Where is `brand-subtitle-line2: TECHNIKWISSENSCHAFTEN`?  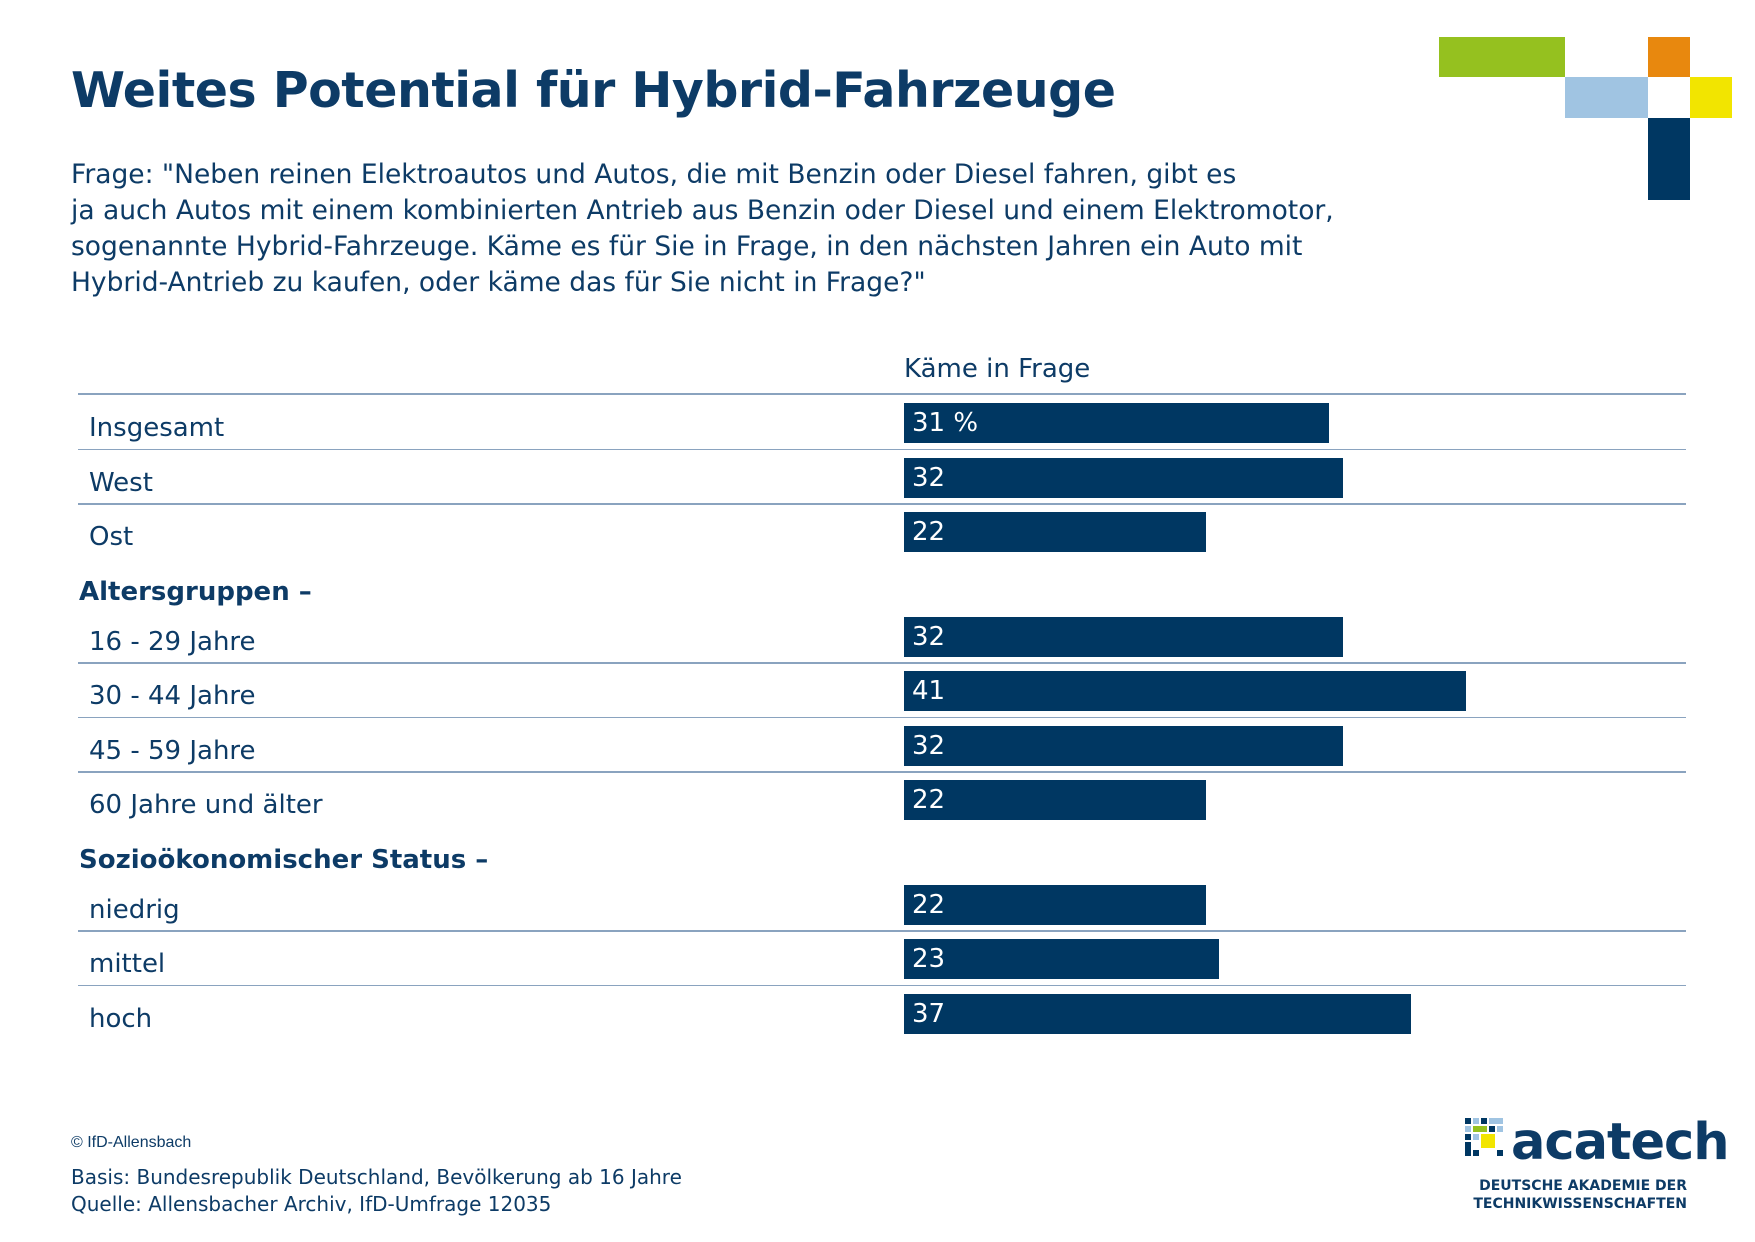
brand-subtitle-line2: TECHNIKWISSENSCHAFTEN is located at coordinates (1580, 1204).